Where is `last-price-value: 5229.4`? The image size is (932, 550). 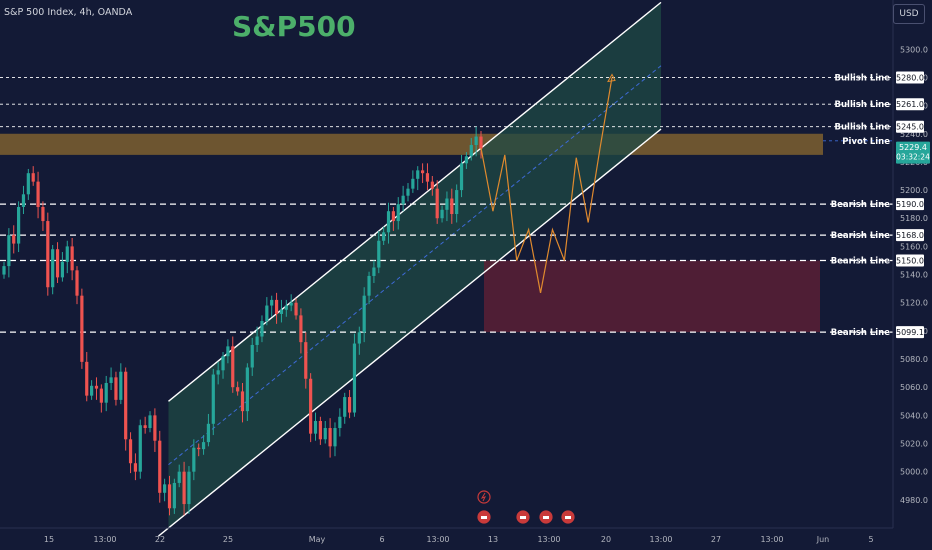
last-price-value: 5229.4 is located at coordinates (913, 147).